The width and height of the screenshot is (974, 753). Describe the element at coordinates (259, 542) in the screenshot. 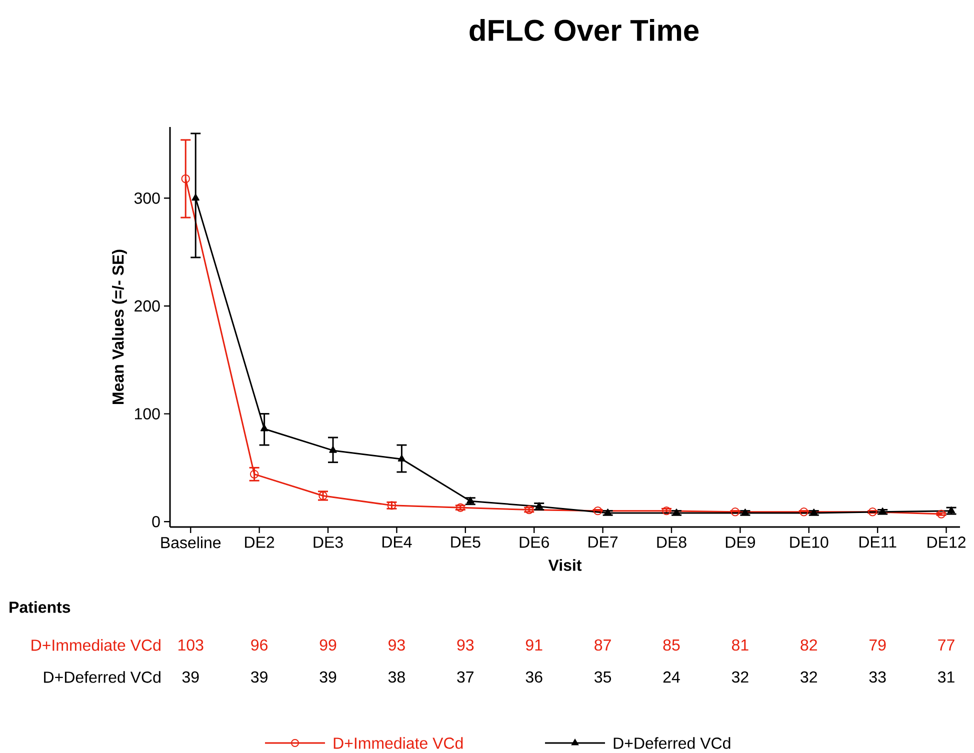

I see `x-tick-label: DE2` at that location.